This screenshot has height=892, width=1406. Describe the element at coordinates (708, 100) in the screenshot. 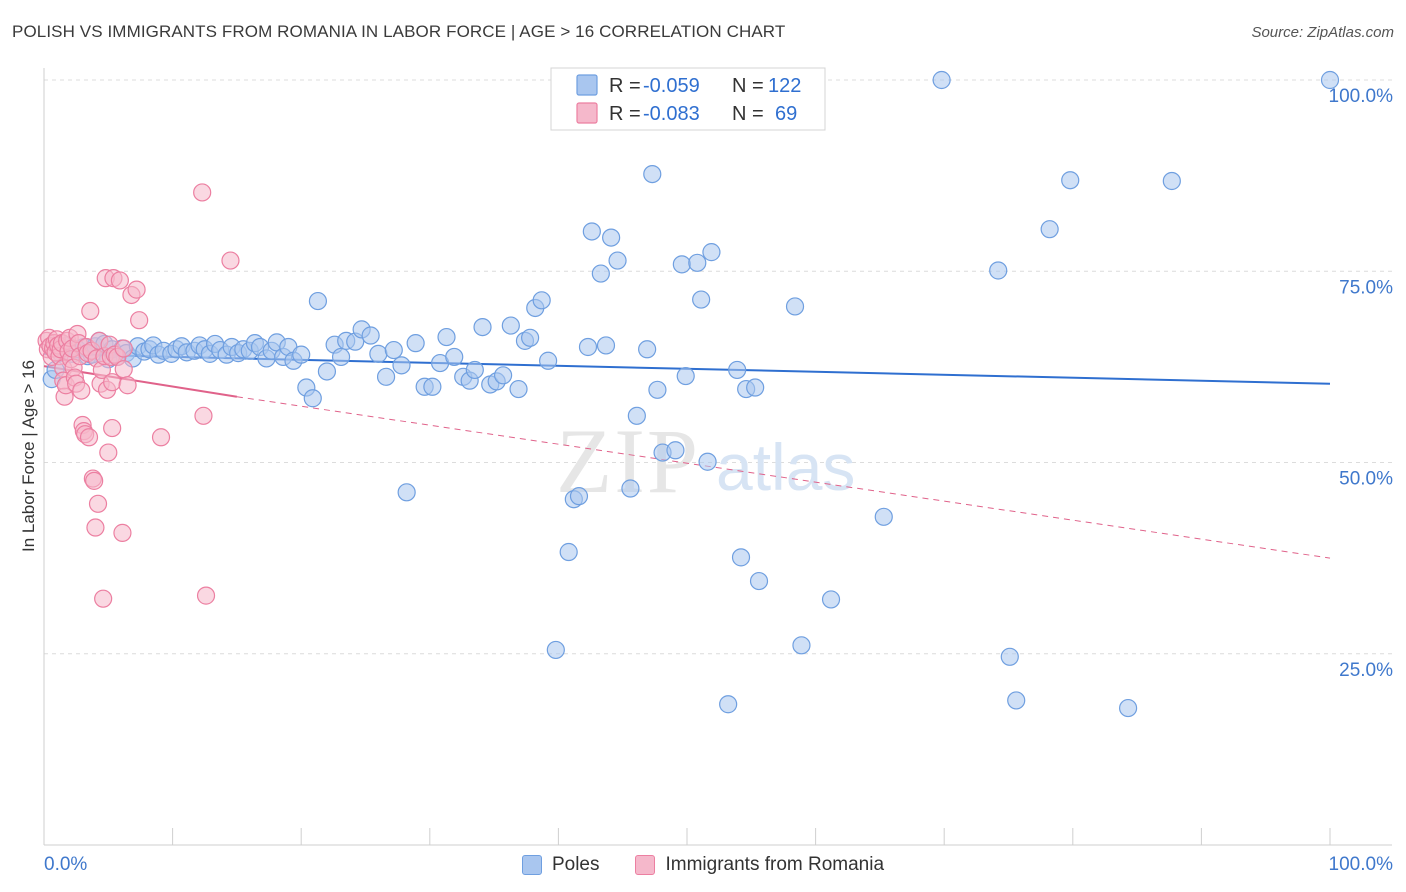

I see `svg-text:R = -0.059 N =: R = -0.059 N = 122 R = -0.083 N = 69` at that location.